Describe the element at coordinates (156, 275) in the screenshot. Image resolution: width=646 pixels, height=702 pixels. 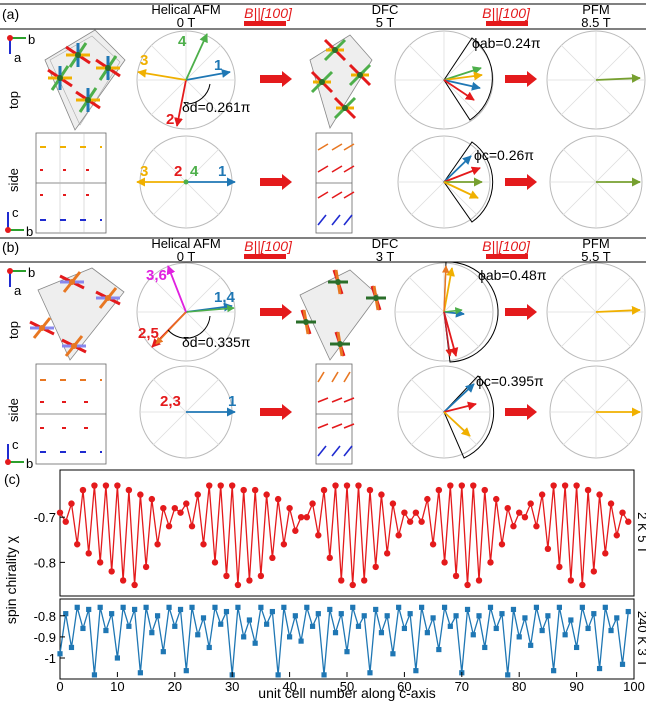
I see `spin-label: 3,6` at that location.